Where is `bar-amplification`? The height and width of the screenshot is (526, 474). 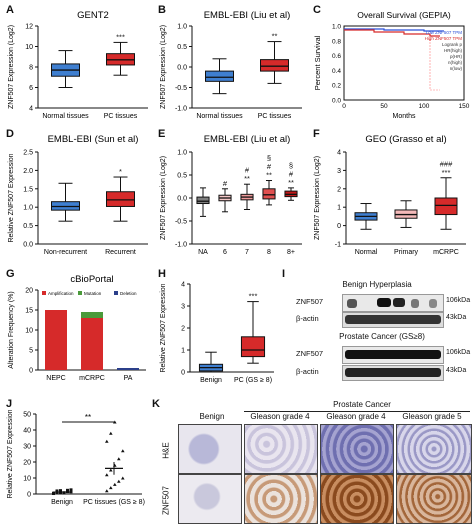 bar-amplification is located at coordinates (56, 340).